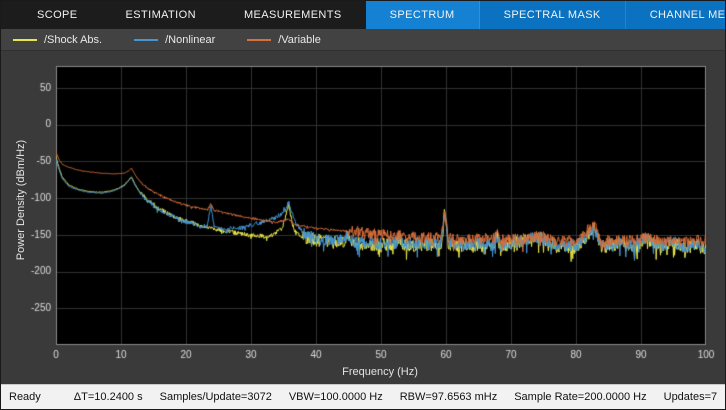  Describe the element at coordinates (422, 15) in the screenshot. I see `tab-spectrum: SPECTRUM` at that location.